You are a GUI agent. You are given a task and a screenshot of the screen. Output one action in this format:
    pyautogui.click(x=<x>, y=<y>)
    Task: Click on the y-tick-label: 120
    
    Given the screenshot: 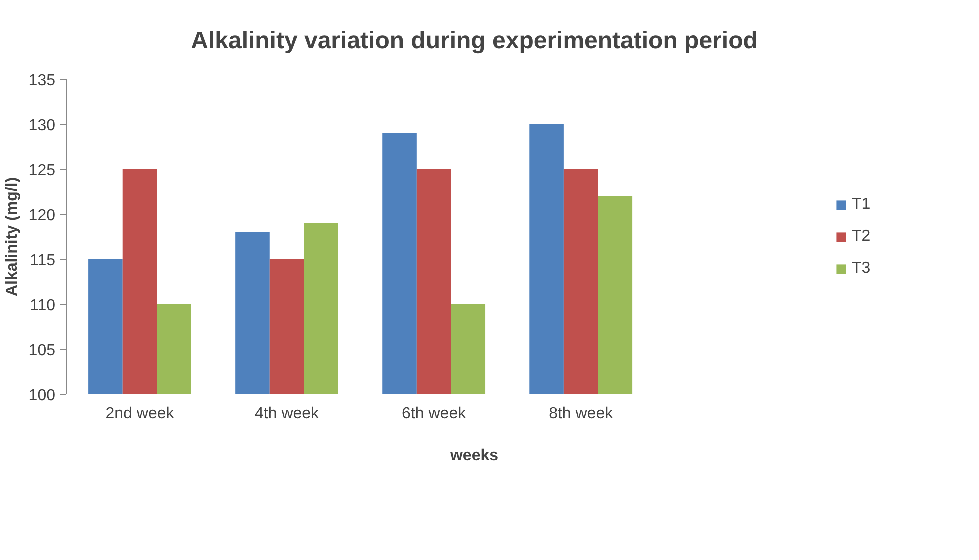 What is the action you would take?
    pyautogui.click(x=42, y=216)
    